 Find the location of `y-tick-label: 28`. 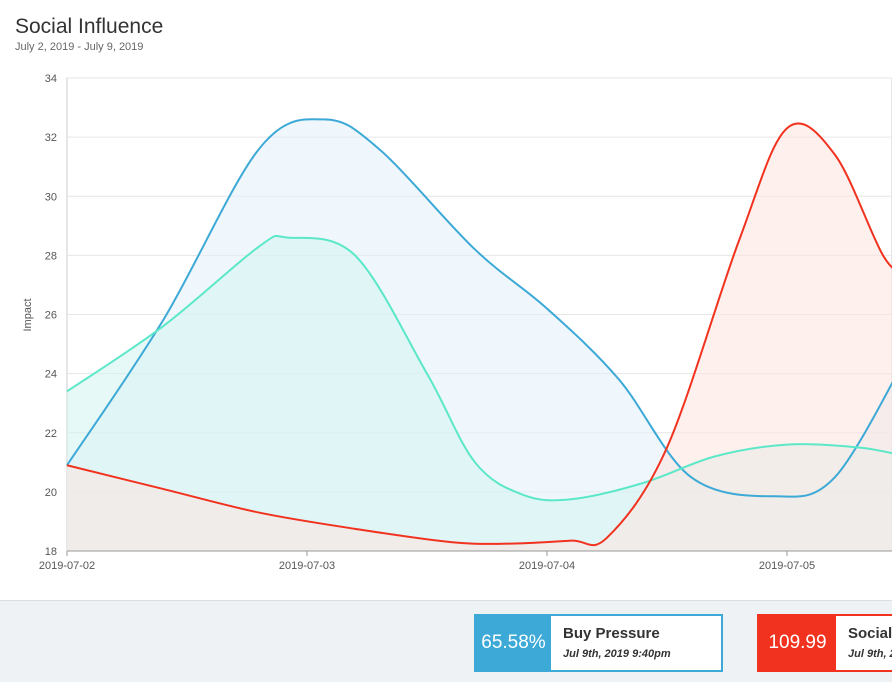

y-tick-label: 28 is located at coordinates (51, 256).